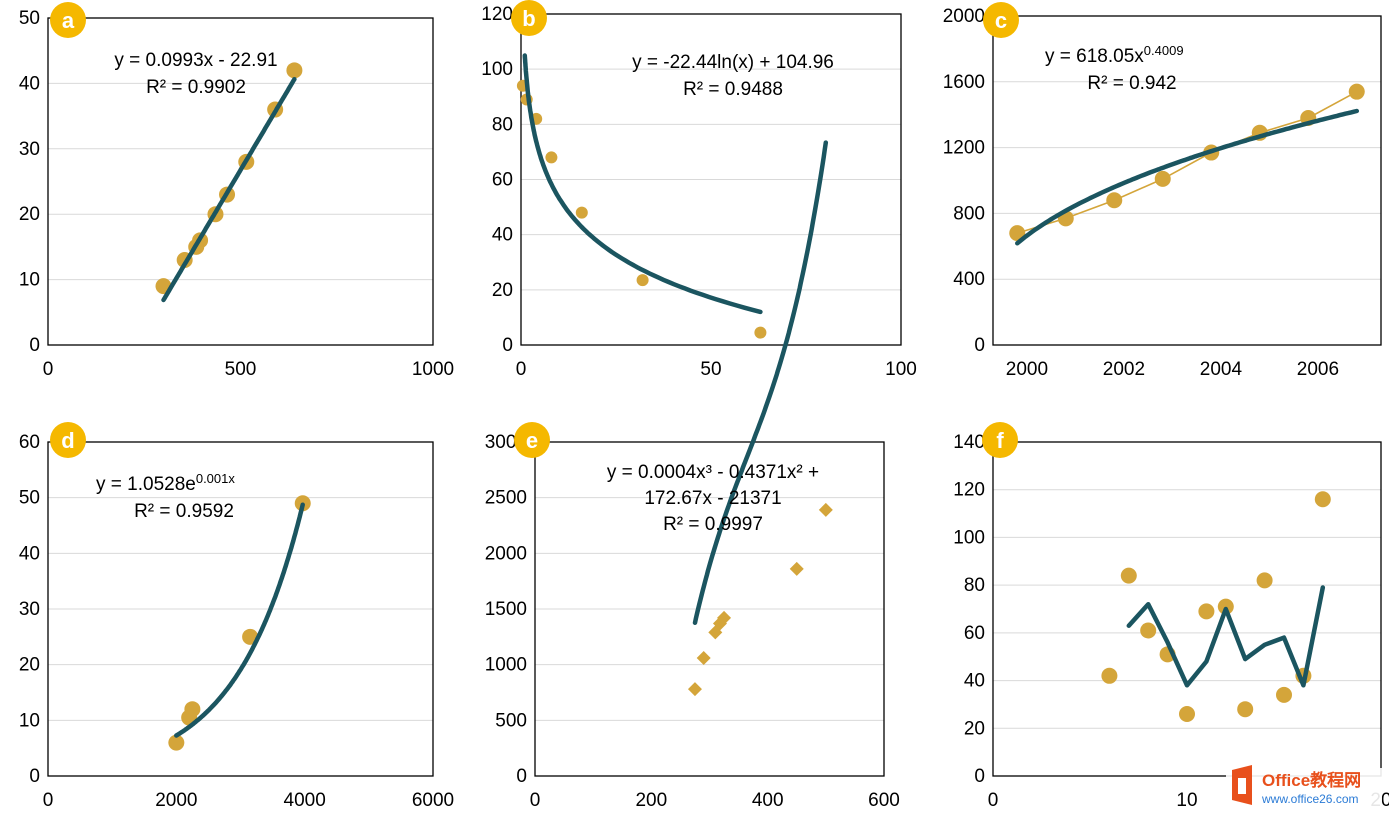  I want to click on panel-badge-letter: b, so click(528, 18).